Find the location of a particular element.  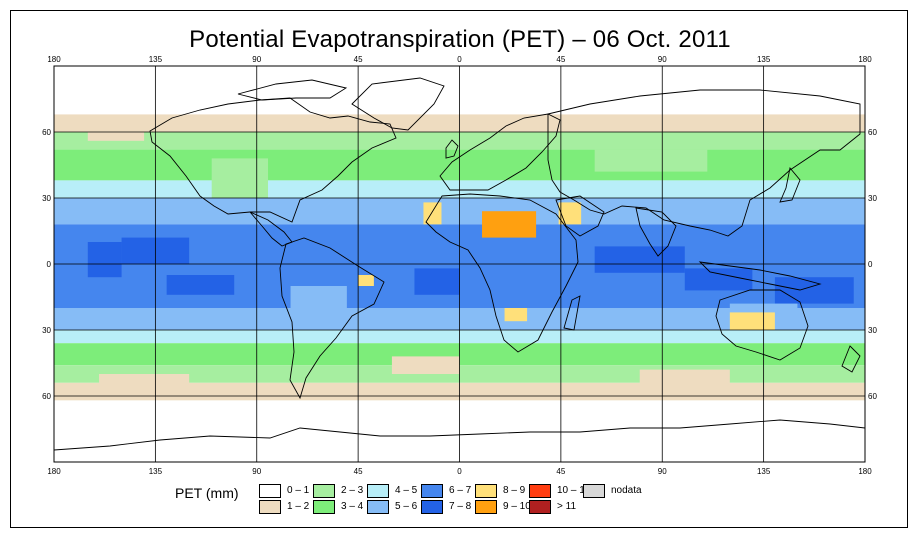

lon-tick-bottom-1: 135 is located at coordinates (156, 471).